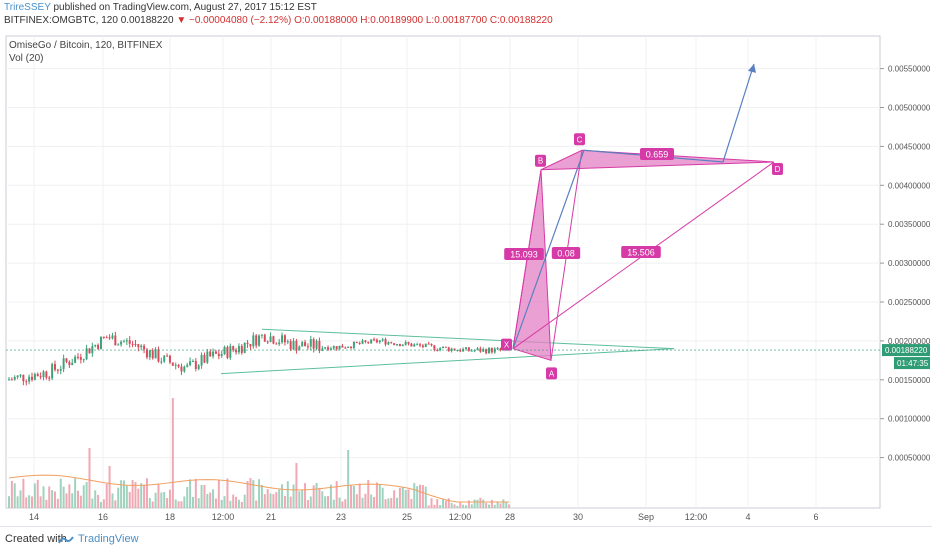  Describe the element at coordinates (108, 539) in the screenshot. I see `tradingview-brand: TradingView` at that location.